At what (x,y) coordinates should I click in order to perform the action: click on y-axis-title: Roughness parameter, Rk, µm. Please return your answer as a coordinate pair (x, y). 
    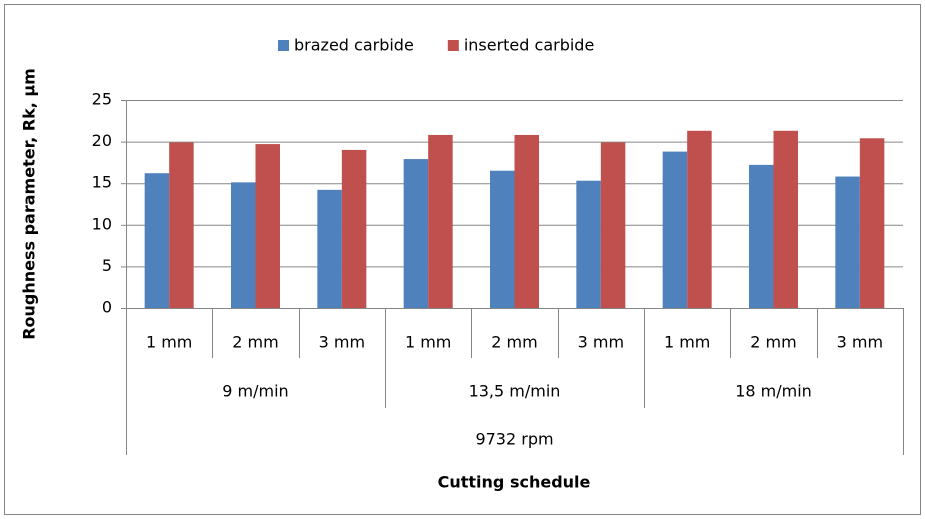
    Looking at the image, I should click on (29, 204).